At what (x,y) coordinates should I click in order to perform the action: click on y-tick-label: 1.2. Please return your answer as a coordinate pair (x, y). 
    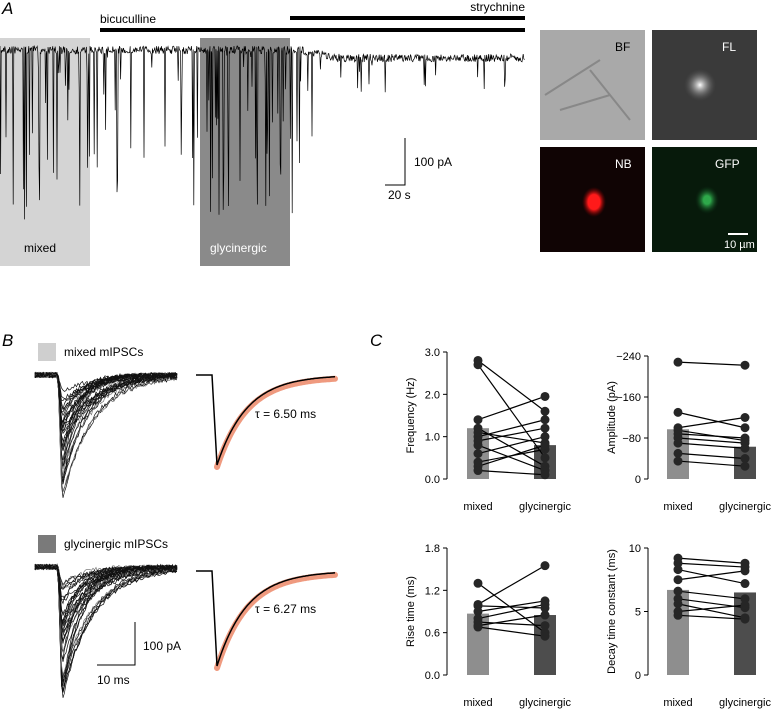
    Looking at the image, I should click on (432, 591).